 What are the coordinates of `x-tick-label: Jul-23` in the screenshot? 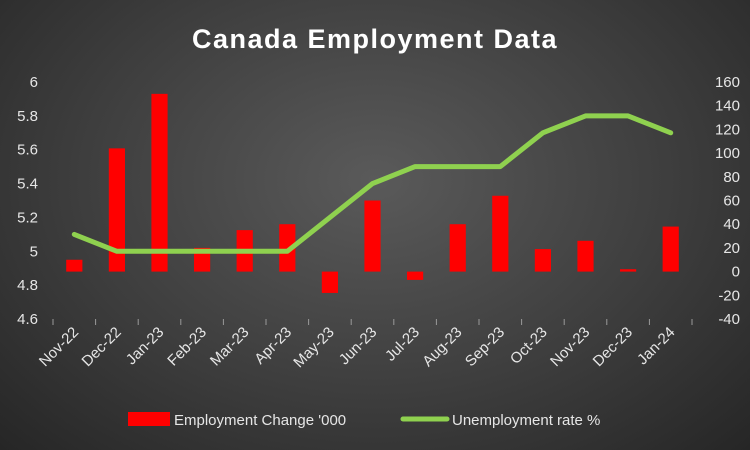 It's located at (402, 344).